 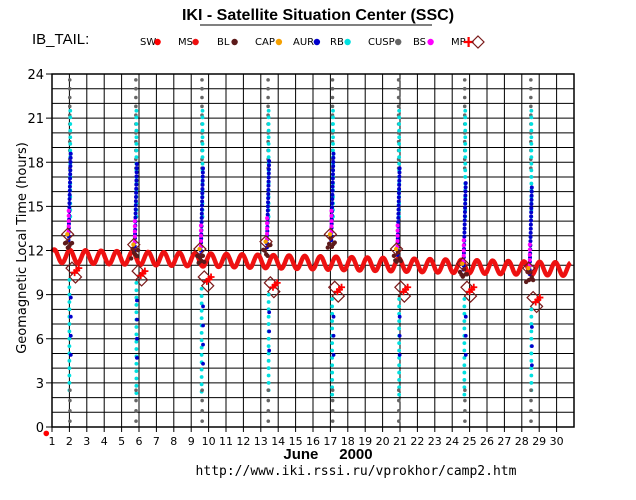 What do you see at coordinates (487, 441) in the screenshot?
I see `x-tick-label: 26` at bounding box center [487, 441].